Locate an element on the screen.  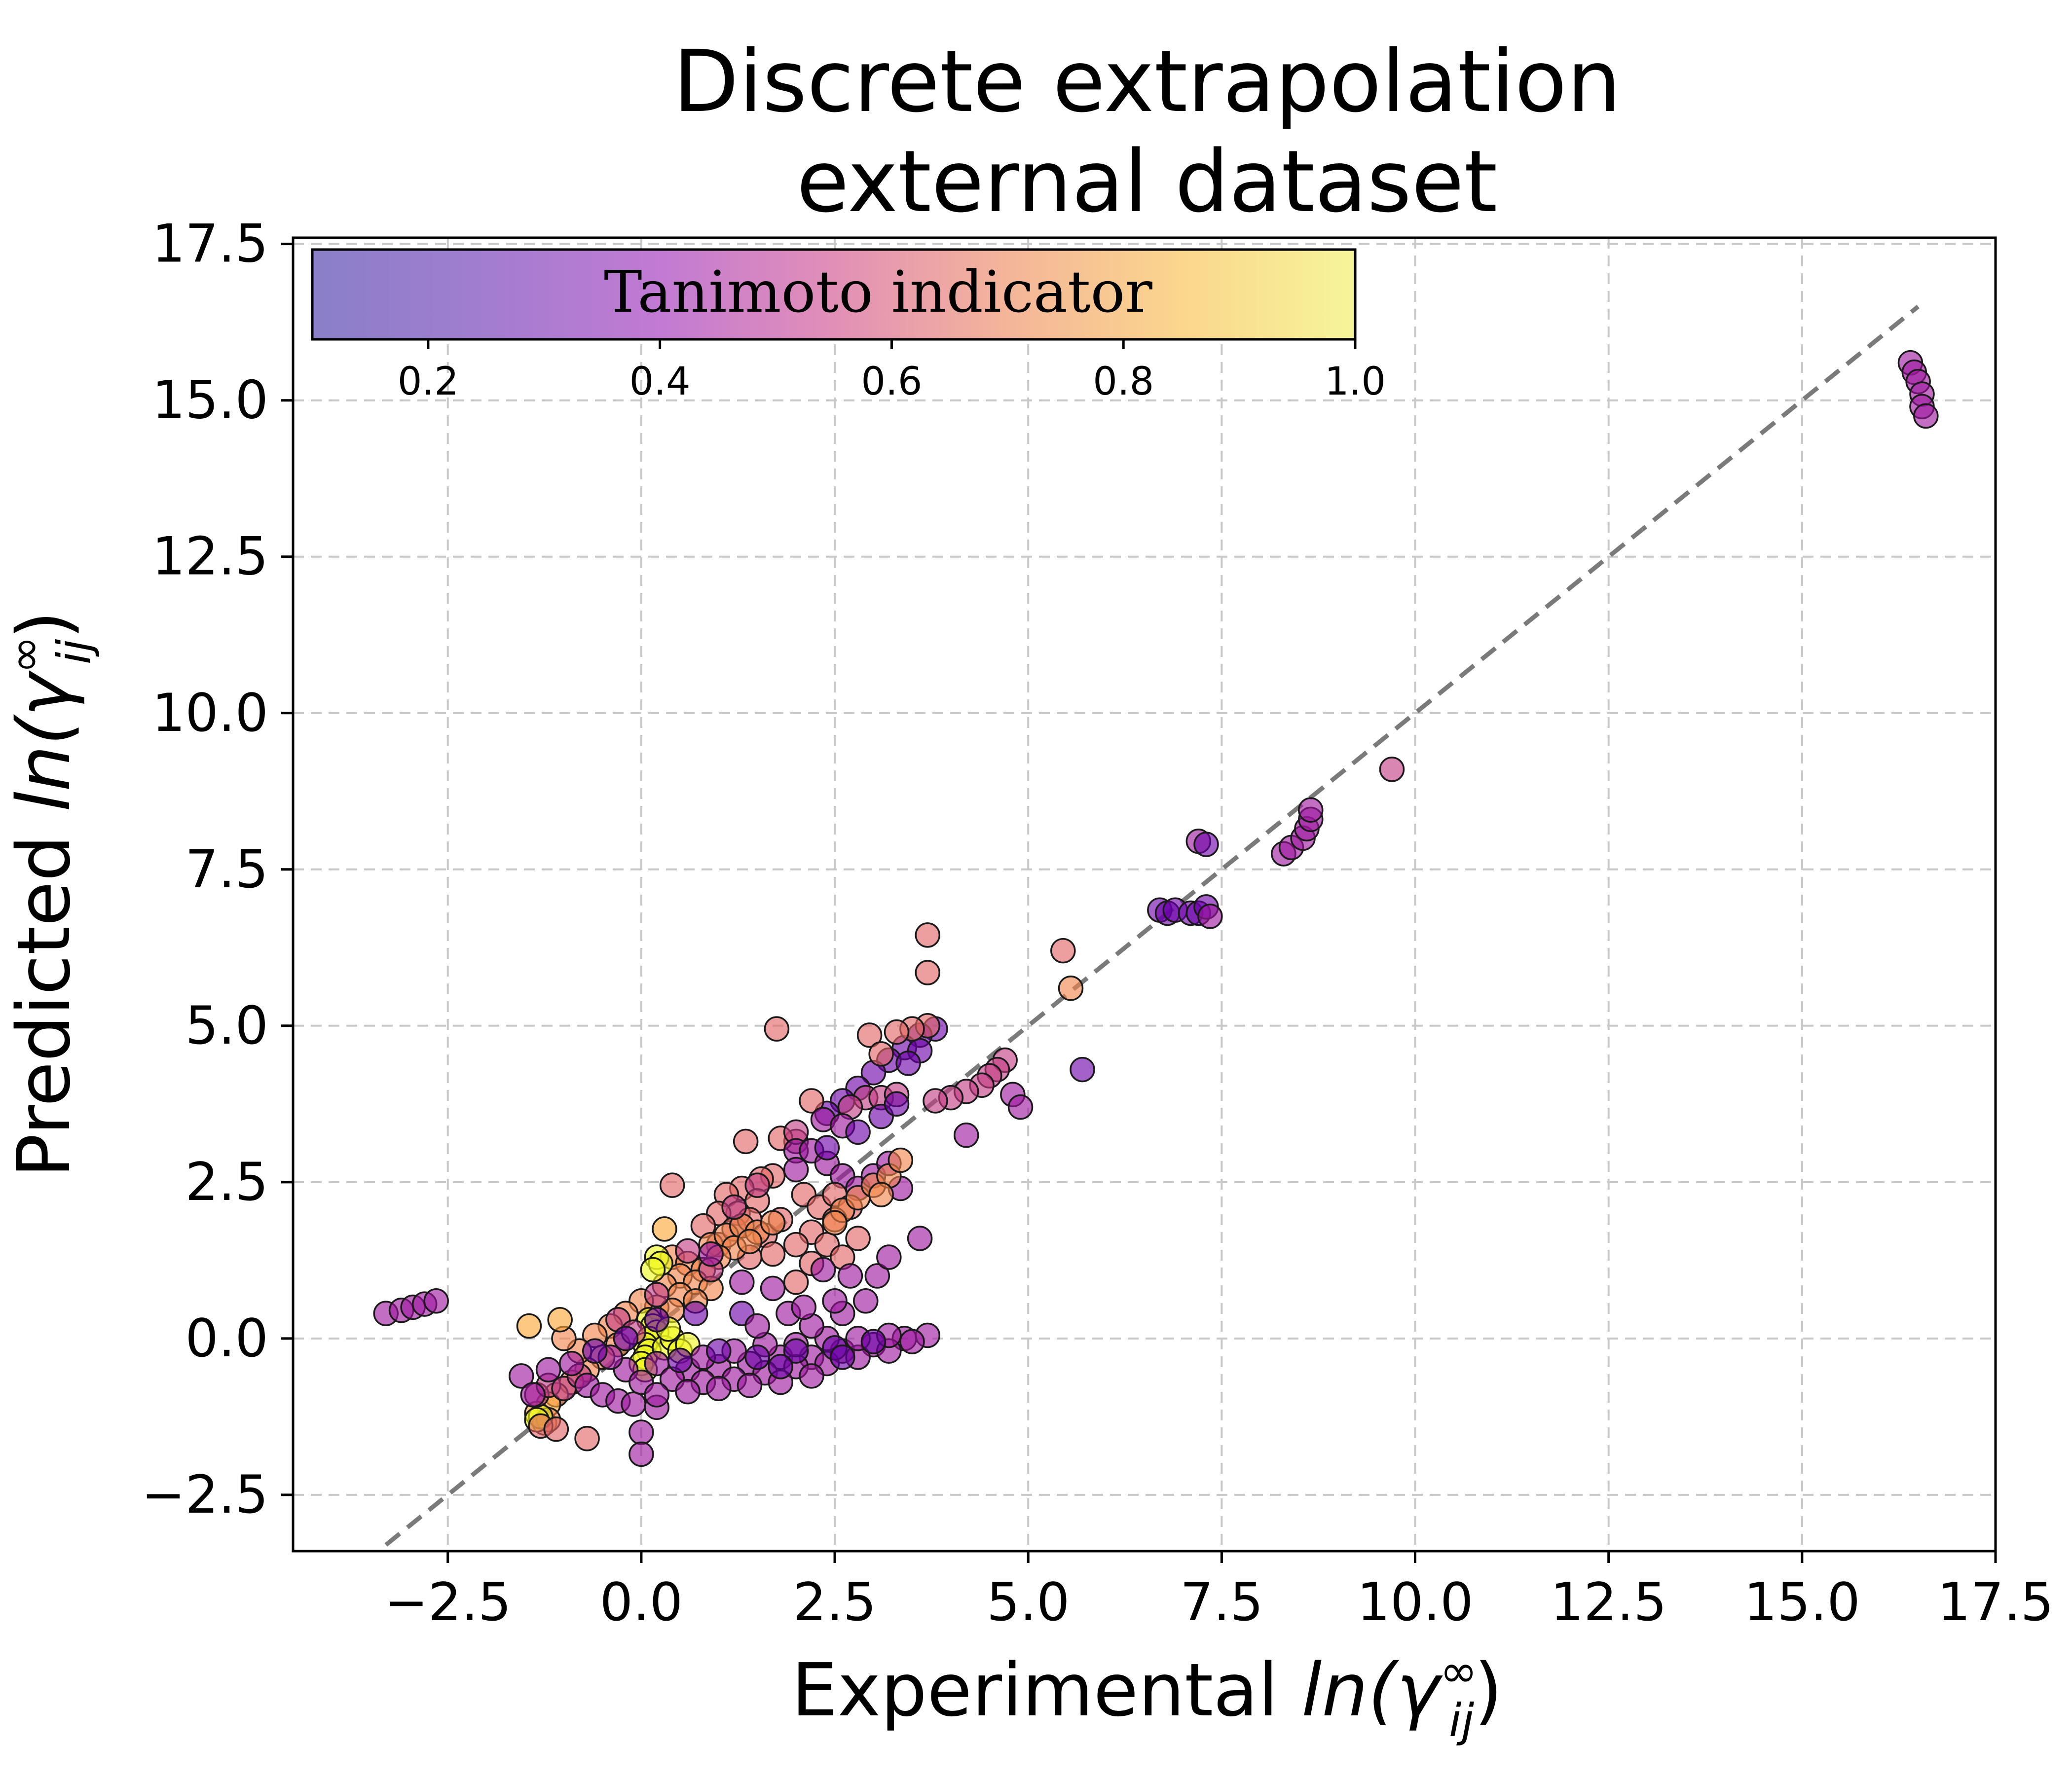
x-axis-label-sub: ij is located at coordinates (1462, 1720).